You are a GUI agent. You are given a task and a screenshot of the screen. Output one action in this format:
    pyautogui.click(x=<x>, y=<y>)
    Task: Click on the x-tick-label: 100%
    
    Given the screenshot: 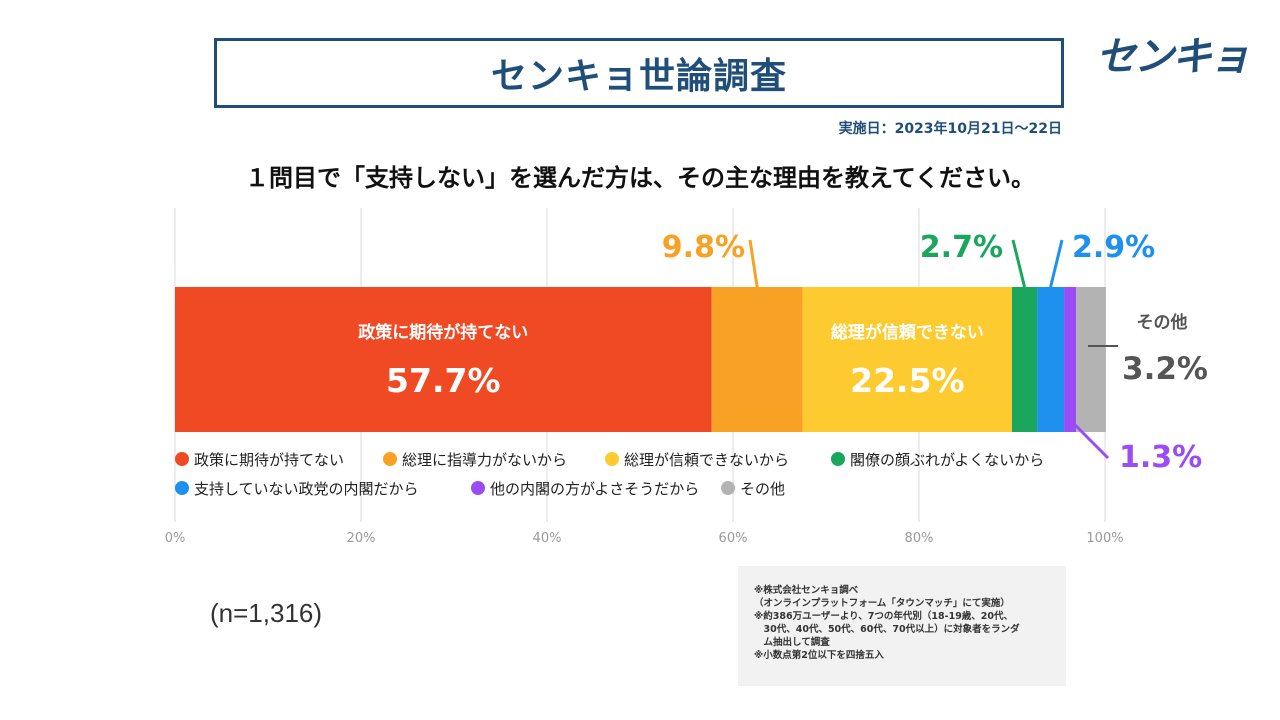 What is the action you would take?
    pyautogui.click(x=1104, y=538)
    